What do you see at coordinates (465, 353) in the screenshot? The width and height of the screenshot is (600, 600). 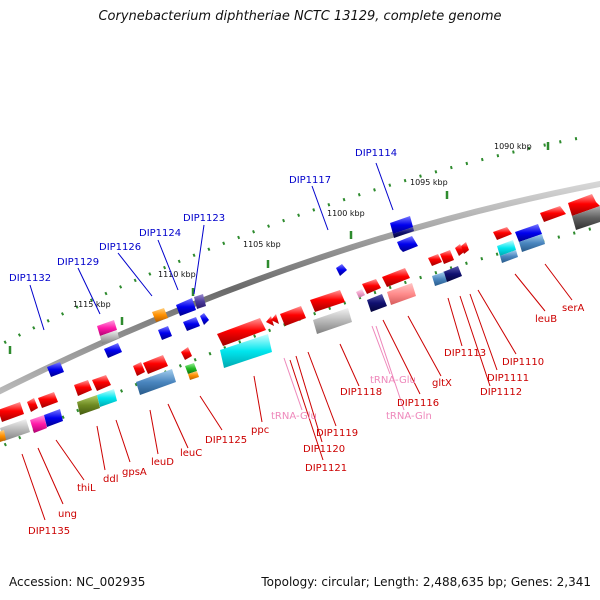 I see `gene-label: DIP1113` at bounding box center [465, 353].